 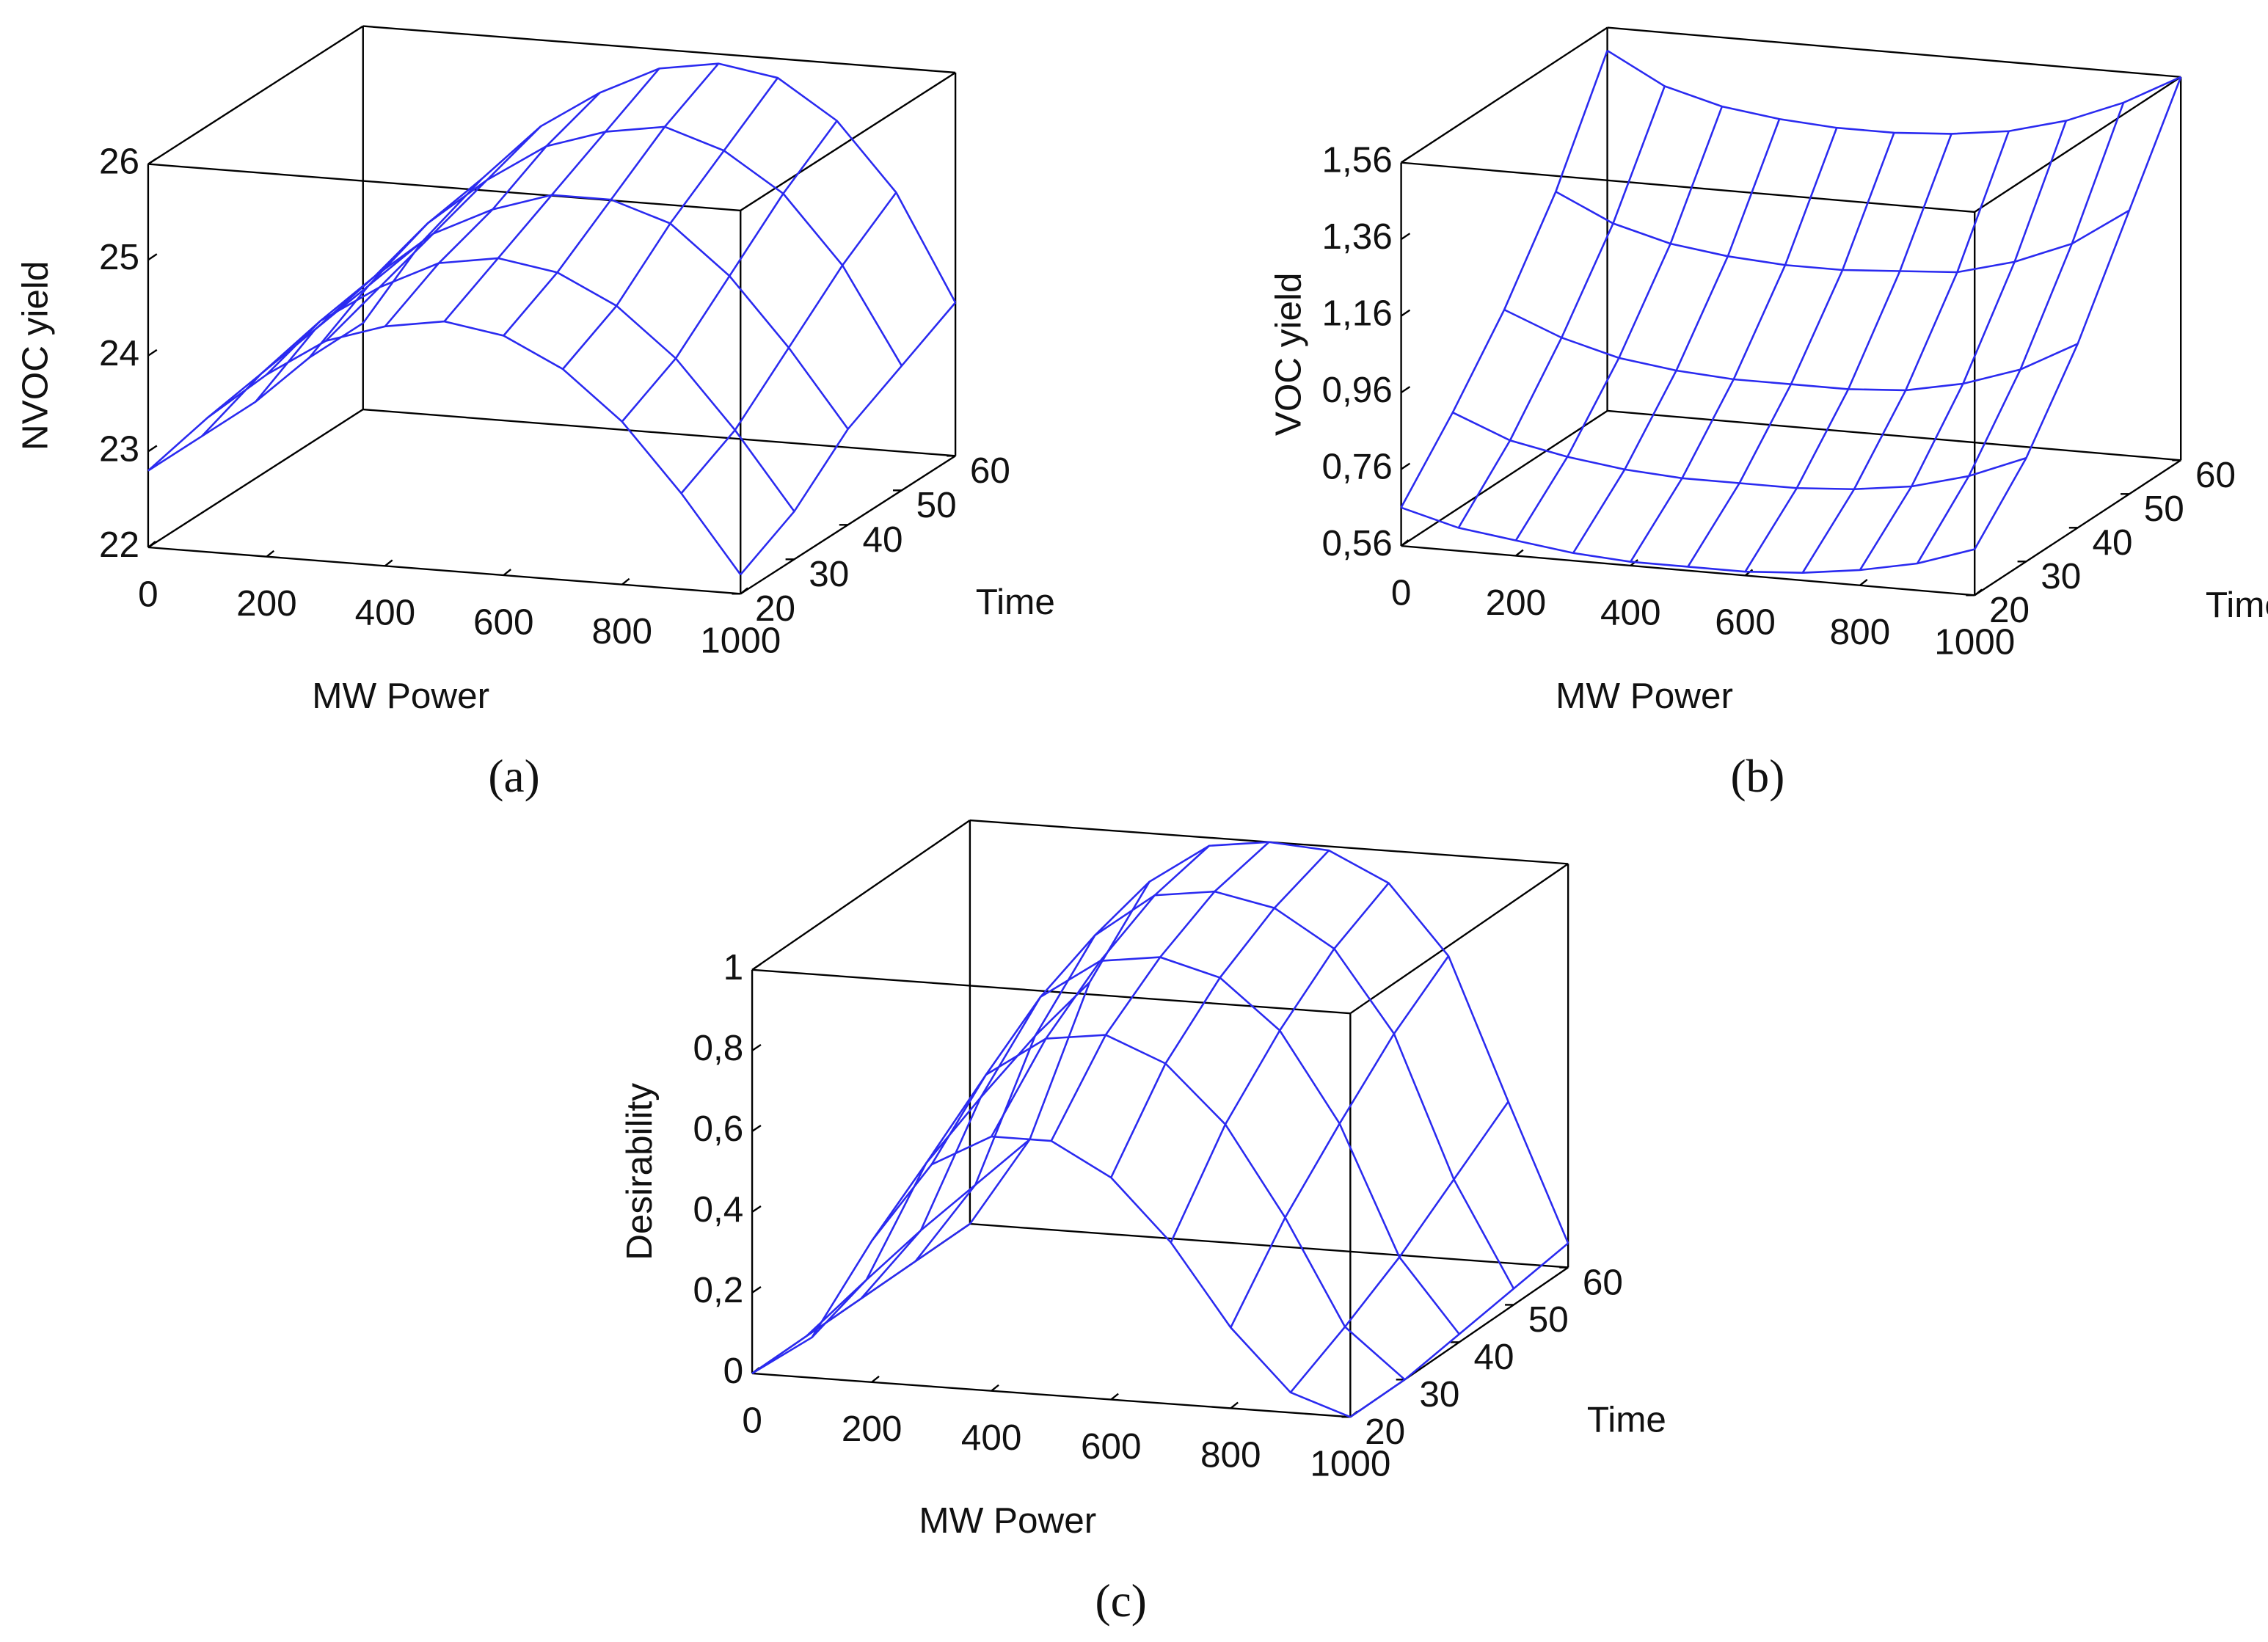 What do you see at coordinates (1121, 1601) in the screenshot?
I see `panel-label: (c)` at bounding box center [1121, 1601].